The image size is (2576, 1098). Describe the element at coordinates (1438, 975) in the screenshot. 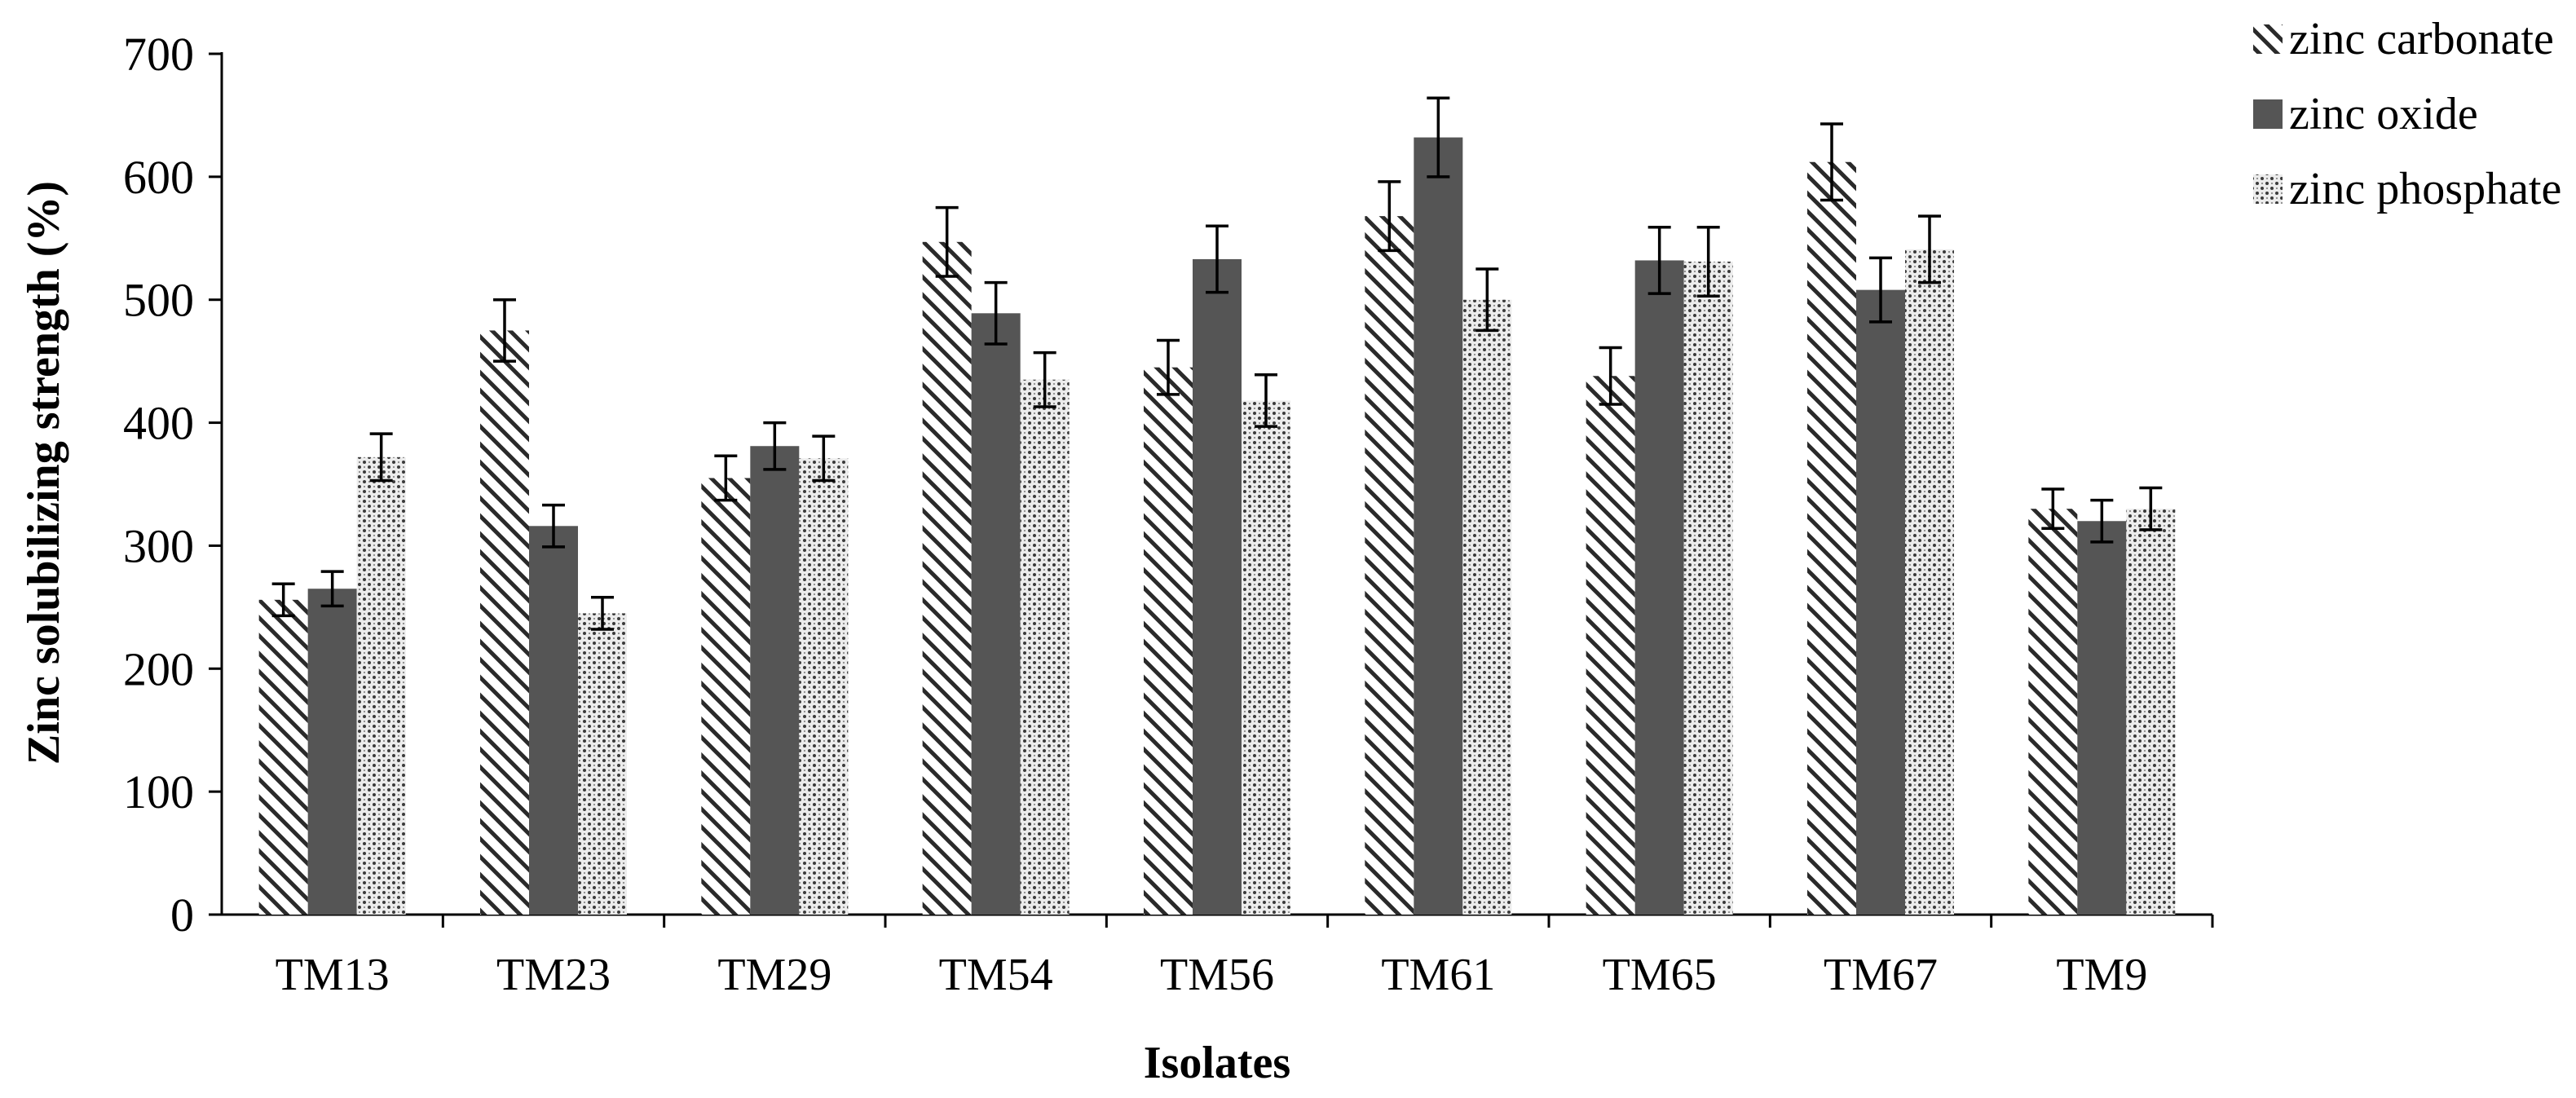

I see `x-category-label: TM61` at that location.